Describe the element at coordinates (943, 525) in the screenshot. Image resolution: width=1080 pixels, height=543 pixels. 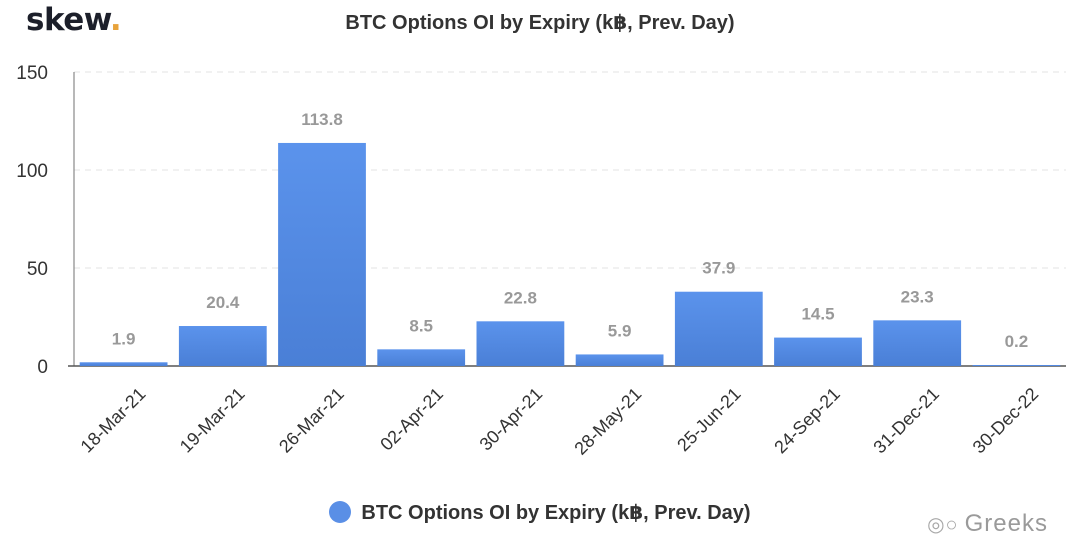
I see `wechat-icon: ◎○` at that location.